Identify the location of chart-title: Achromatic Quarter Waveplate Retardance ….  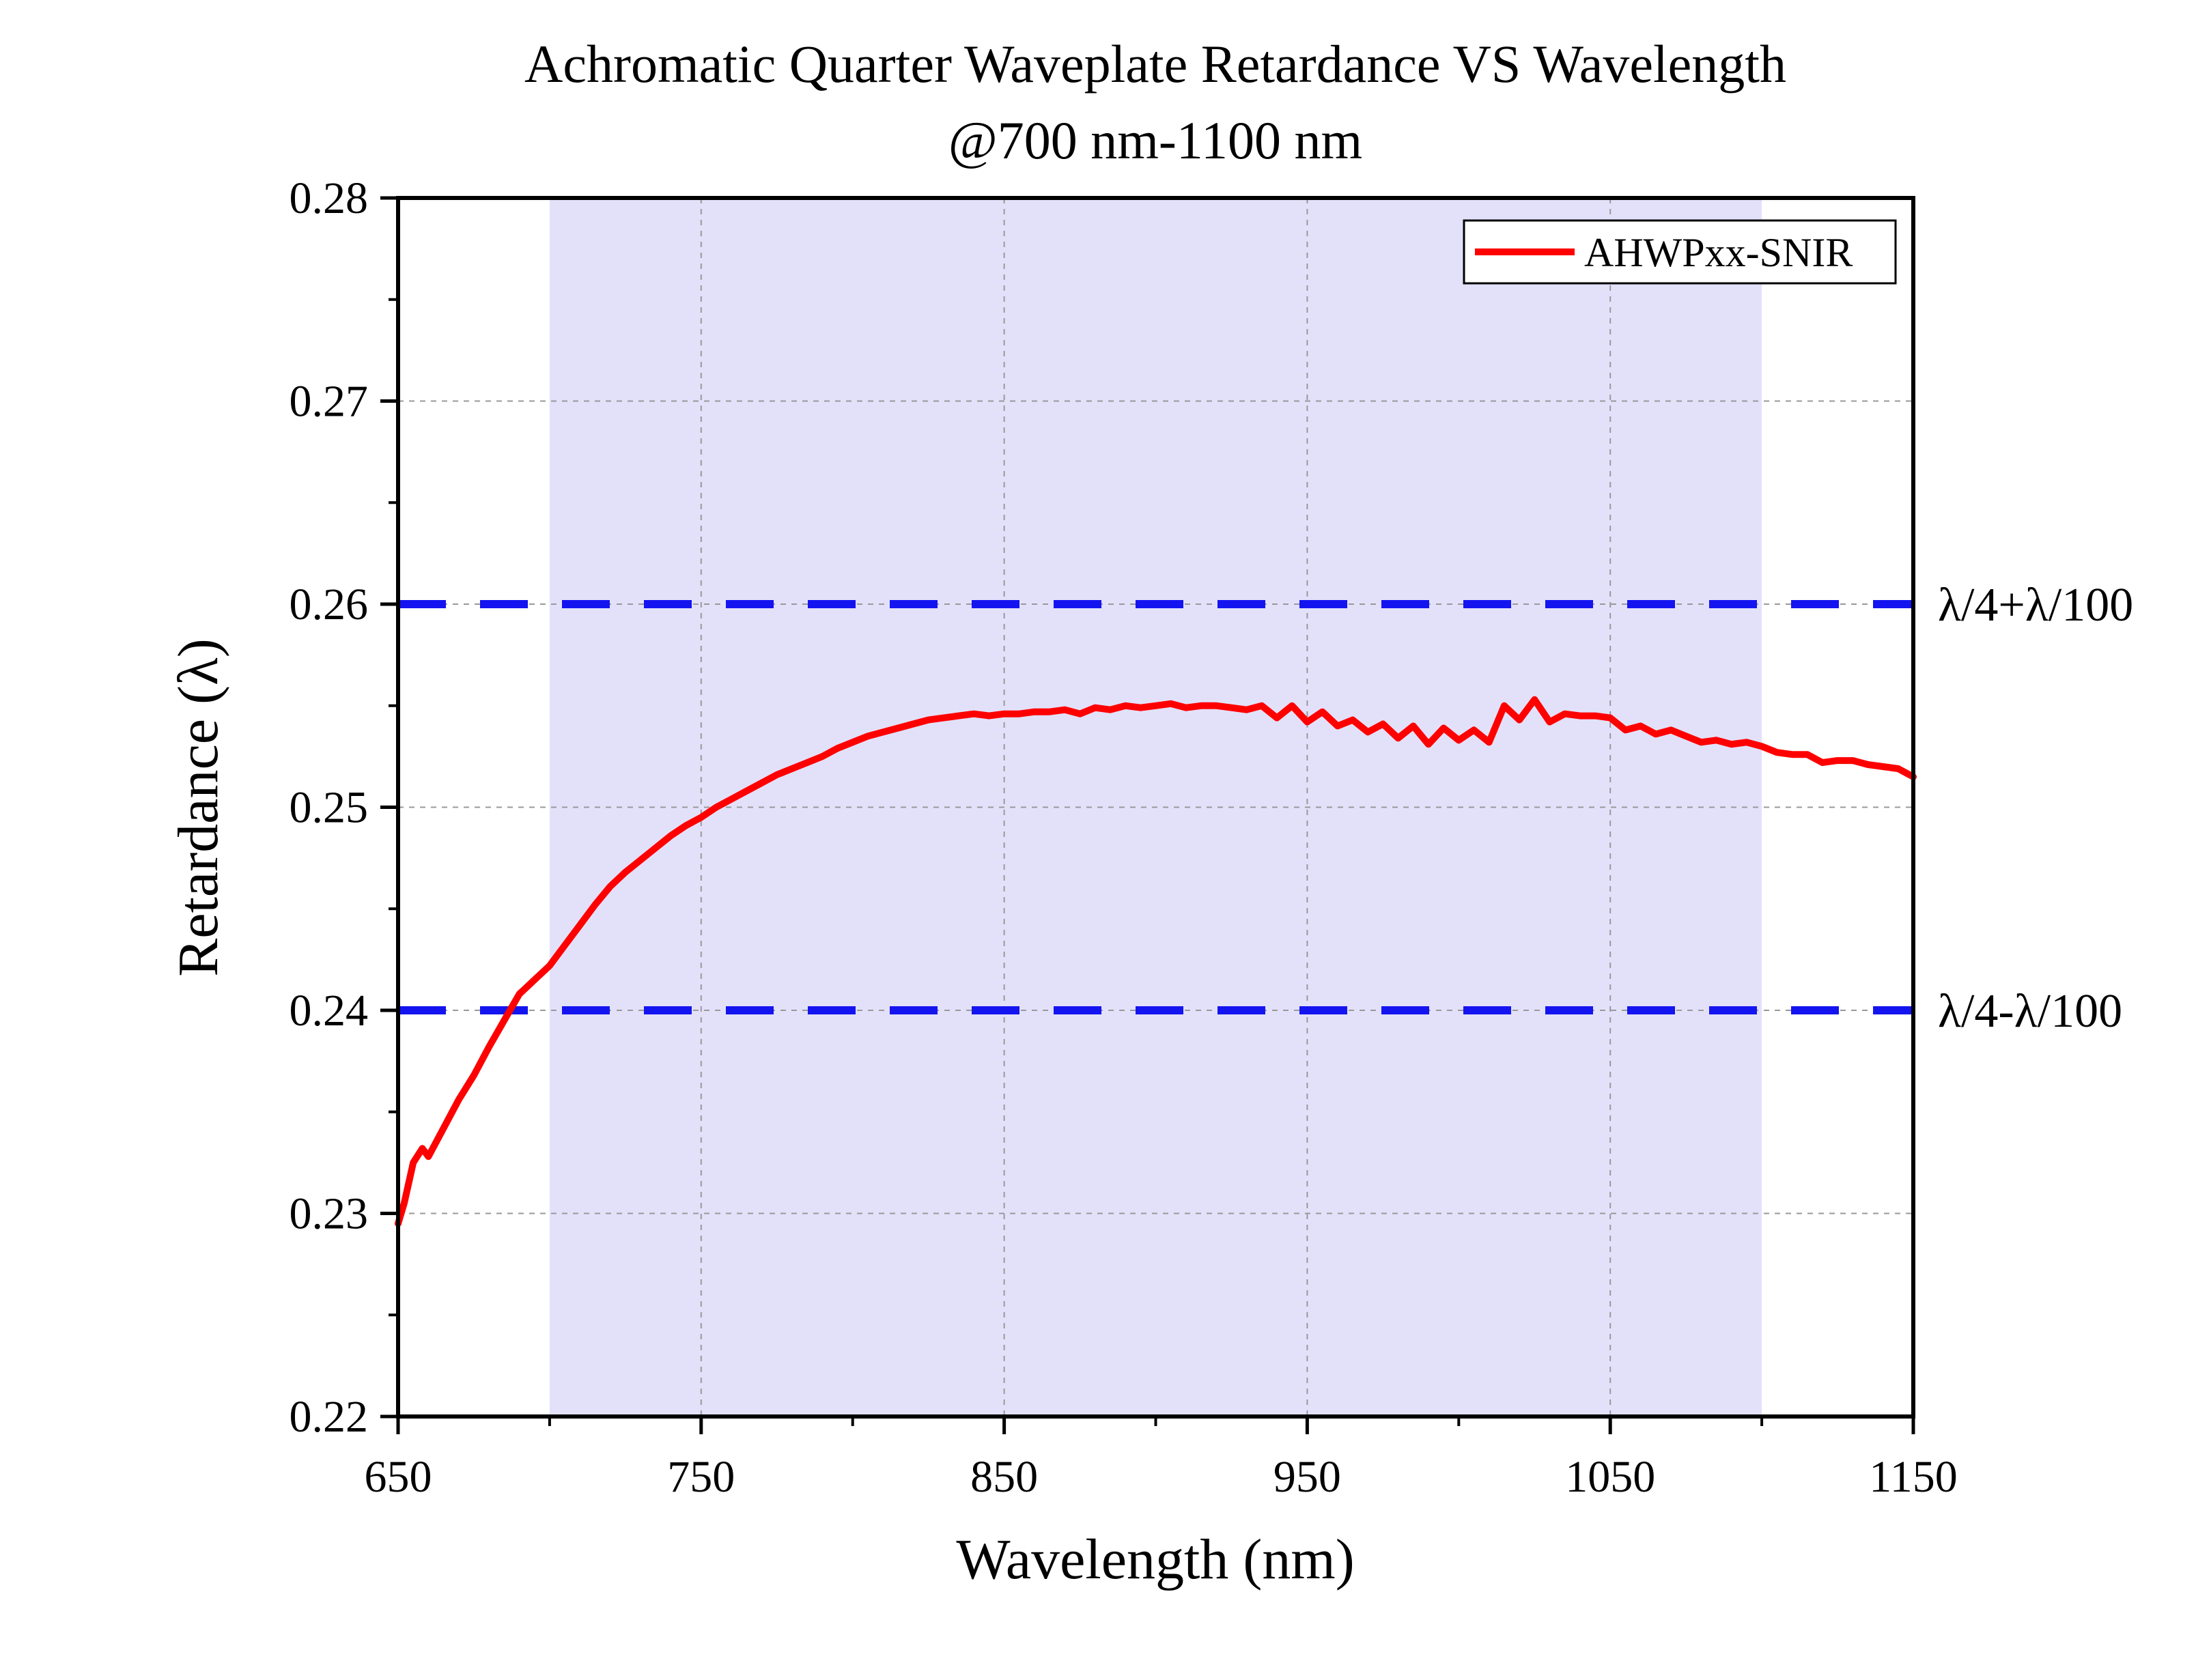
(1155, 64).